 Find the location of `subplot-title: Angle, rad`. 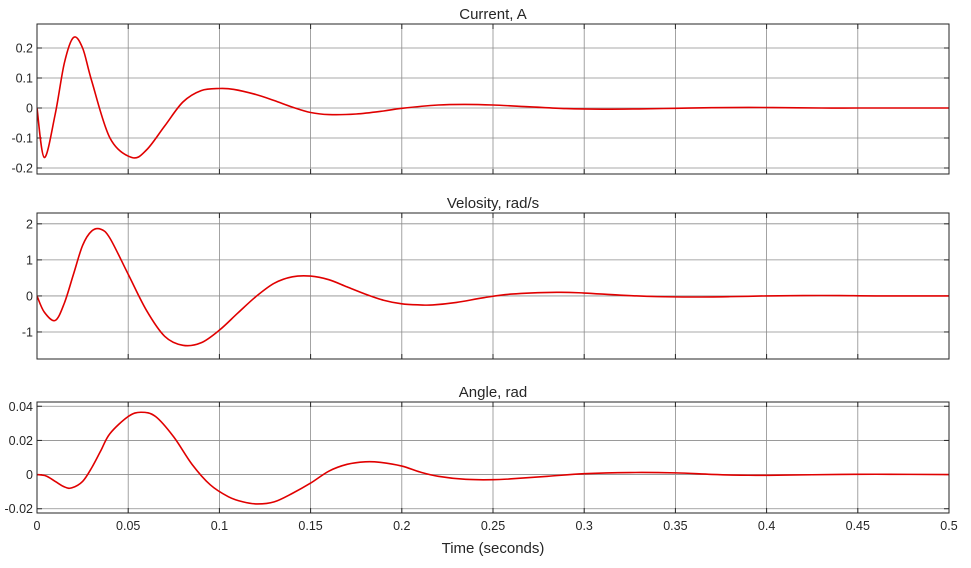

subplot-title: Angle, rad is located at coordinates (493, 392).